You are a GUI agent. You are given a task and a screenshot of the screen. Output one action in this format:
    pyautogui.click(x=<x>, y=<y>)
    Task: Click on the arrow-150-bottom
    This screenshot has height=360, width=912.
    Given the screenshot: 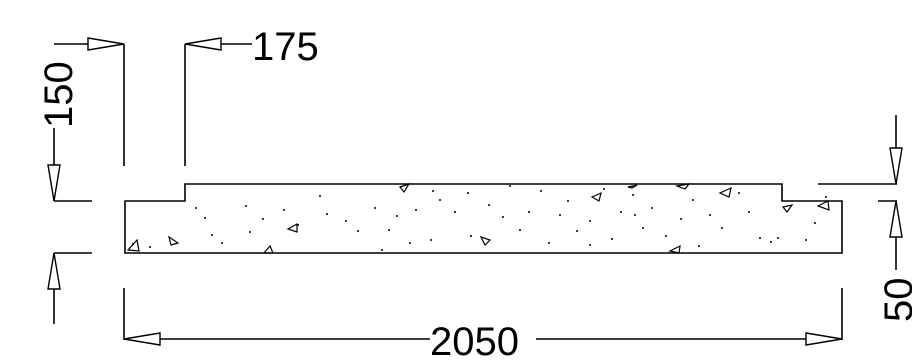 What is the action you would take?
    pyautogui.click(x=54, y=271)
    